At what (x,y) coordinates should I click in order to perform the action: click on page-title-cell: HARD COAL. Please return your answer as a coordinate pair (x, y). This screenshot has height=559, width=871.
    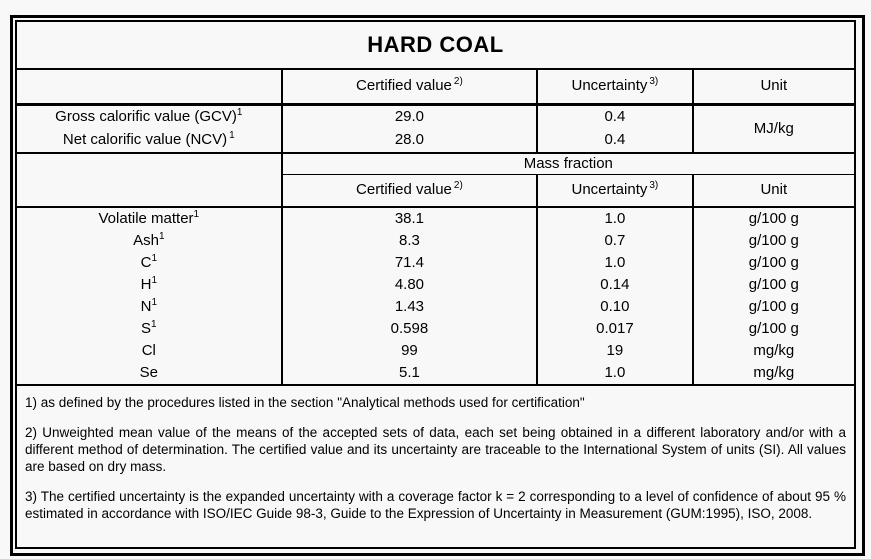
    Looking at the image, I should click on (435, 45).